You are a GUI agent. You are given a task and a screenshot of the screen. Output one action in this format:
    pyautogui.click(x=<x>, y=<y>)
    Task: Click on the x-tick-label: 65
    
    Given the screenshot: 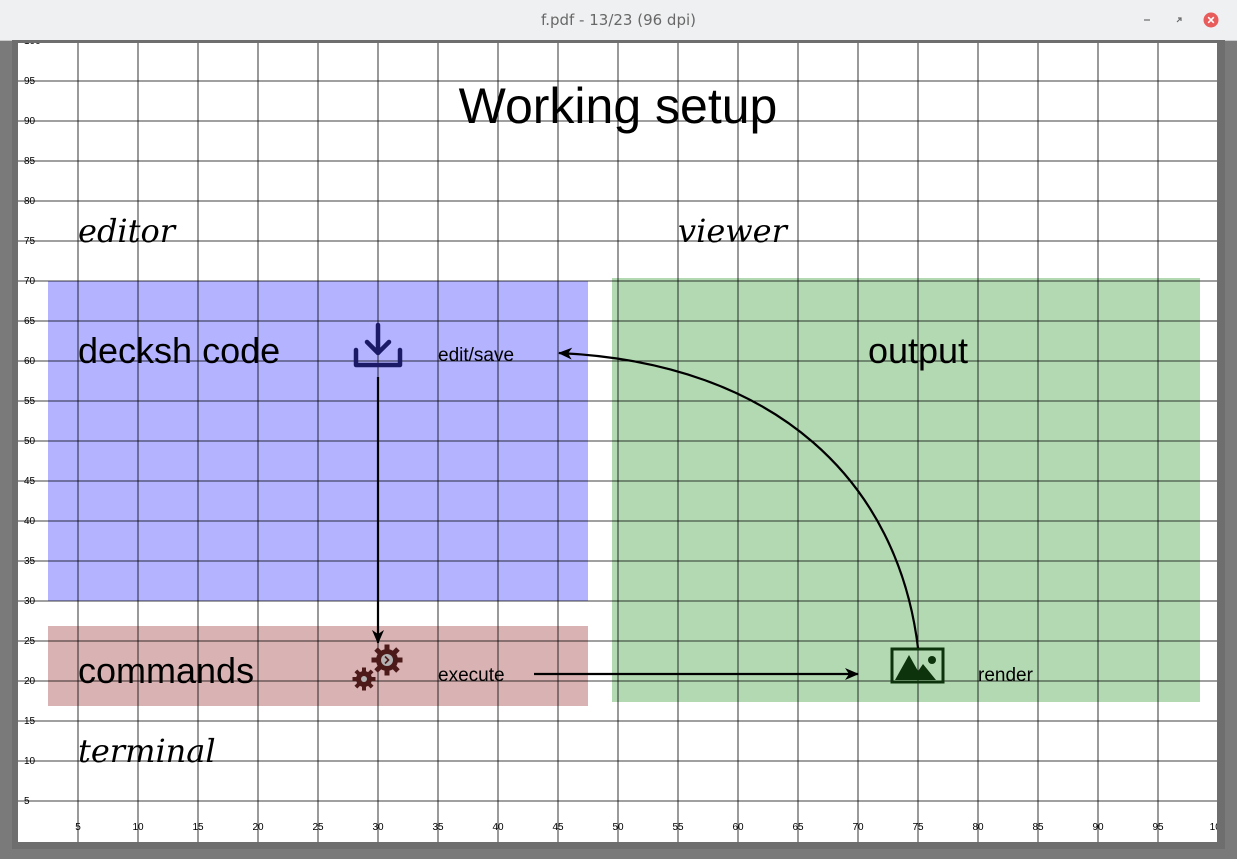 What is the action you would take?
    pyautogui.click(x=798, y=827)
    